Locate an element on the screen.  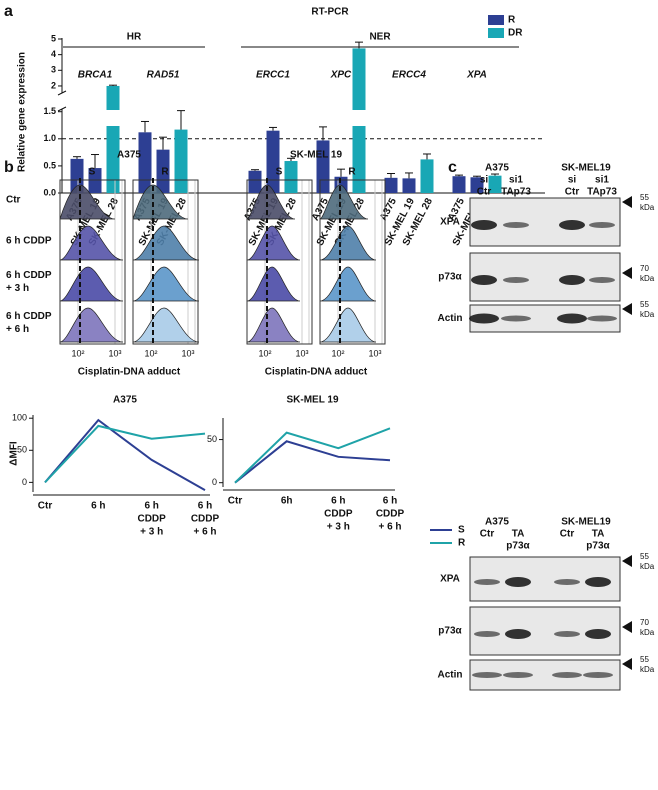
lane-label: si1 is located at coordinates (516, 180).